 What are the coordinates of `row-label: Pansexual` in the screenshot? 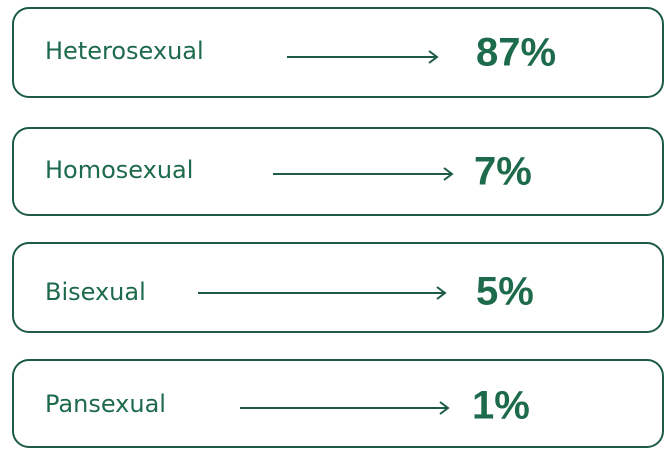 It's located at (105, 404).